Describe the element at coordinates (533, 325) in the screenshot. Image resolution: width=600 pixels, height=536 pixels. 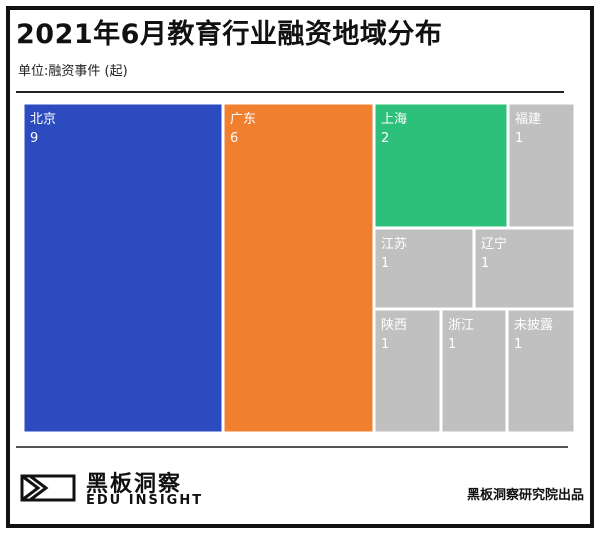
I see `treemap-label-undisclosed: 未披露` at that location.